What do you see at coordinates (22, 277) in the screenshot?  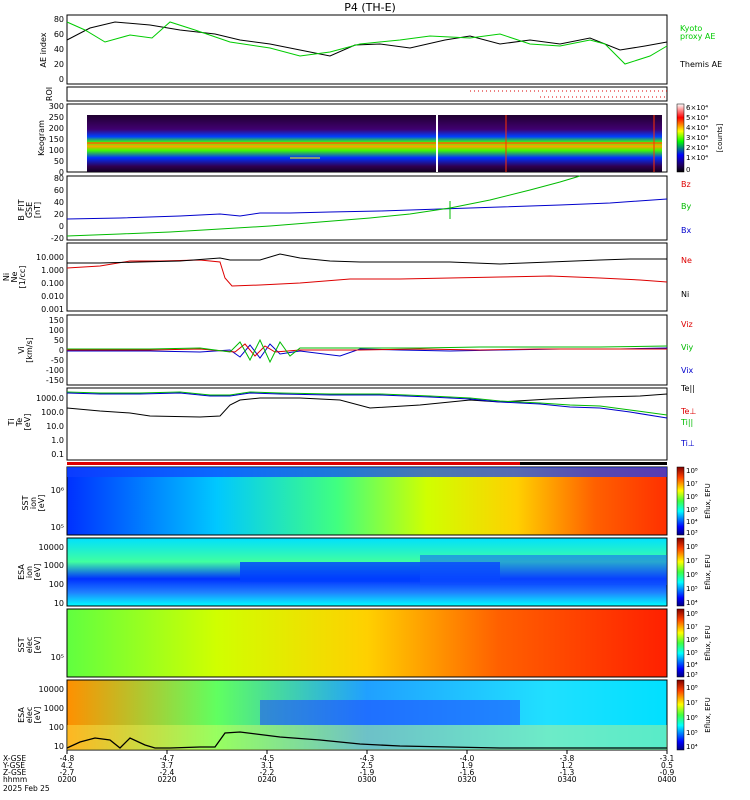 I see `density-ylabel: [1/cc]` at bounding box center [22, 277].